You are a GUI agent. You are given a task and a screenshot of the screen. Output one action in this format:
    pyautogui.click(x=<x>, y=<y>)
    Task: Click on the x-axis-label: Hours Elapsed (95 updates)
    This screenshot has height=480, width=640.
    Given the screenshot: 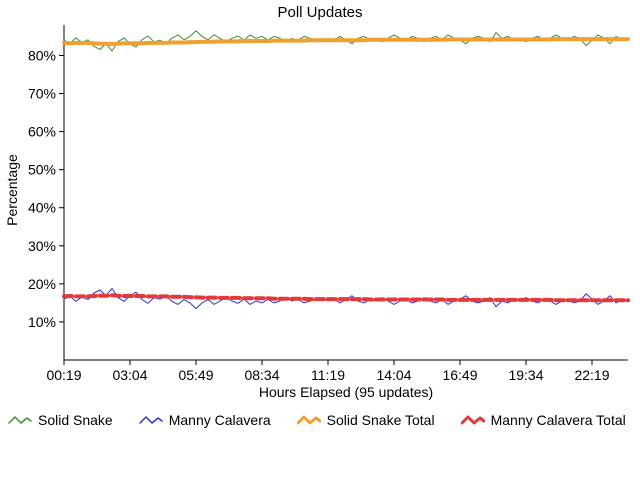 What is the action you would take?
    pyautogui.click(x=346, y=392)
    